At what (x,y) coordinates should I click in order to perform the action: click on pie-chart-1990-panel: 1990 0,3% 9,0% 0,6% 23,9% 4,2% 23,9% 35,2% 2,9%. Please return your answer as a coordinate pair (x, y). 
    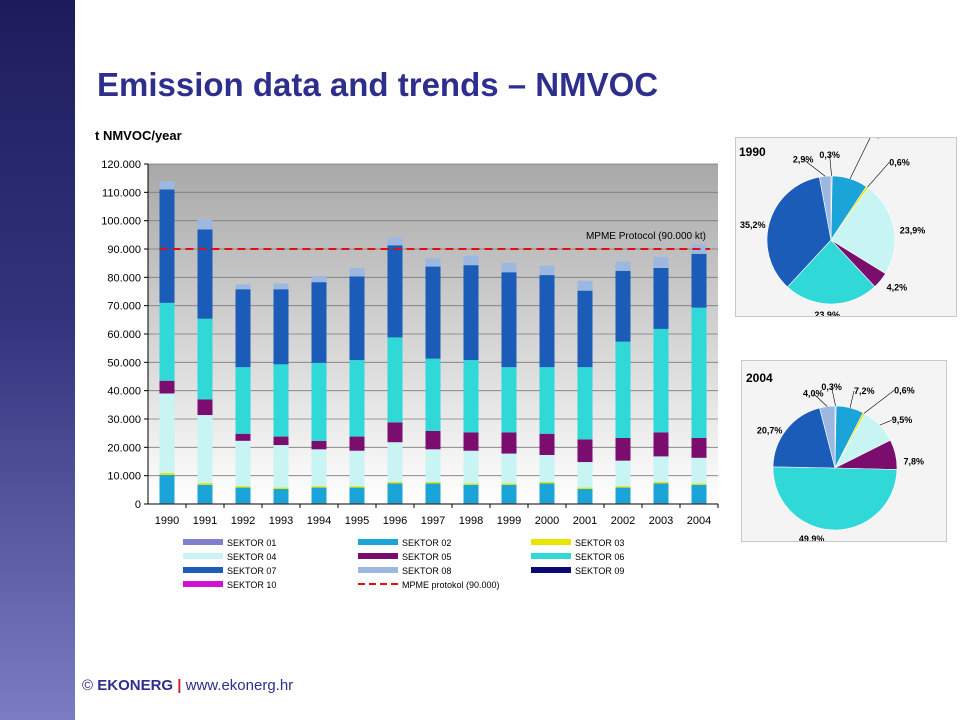
    Looking at the image, I should click on (846, 227).